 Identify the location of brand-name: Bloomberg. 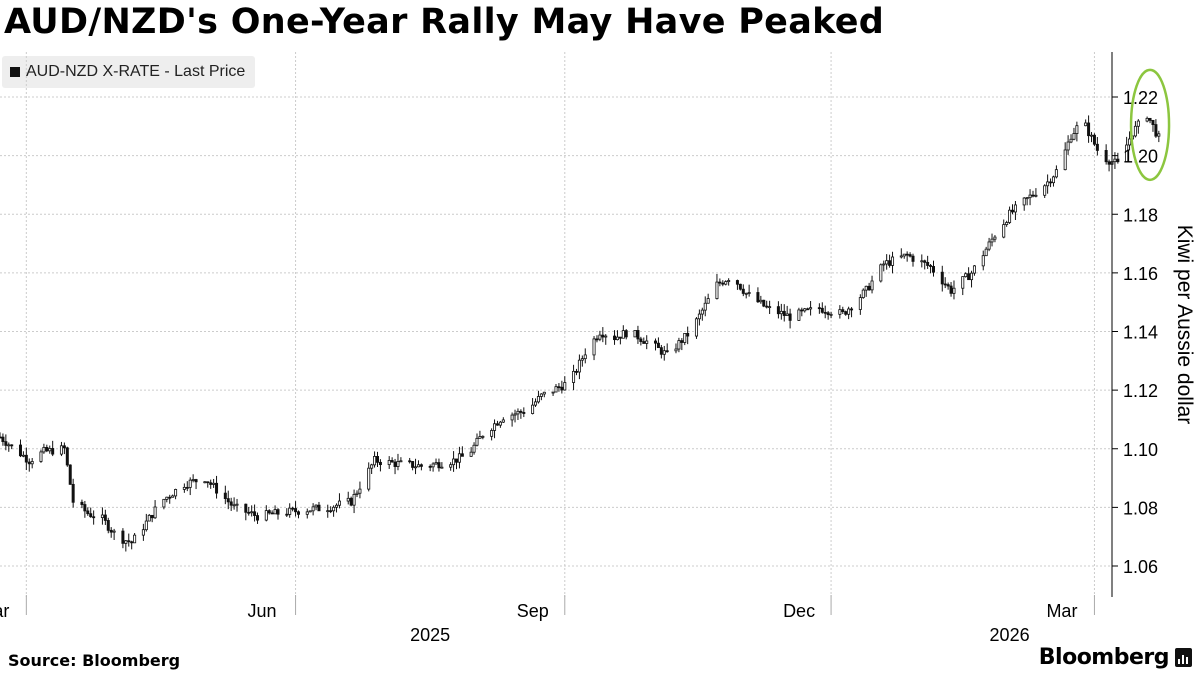
(1104, 657).